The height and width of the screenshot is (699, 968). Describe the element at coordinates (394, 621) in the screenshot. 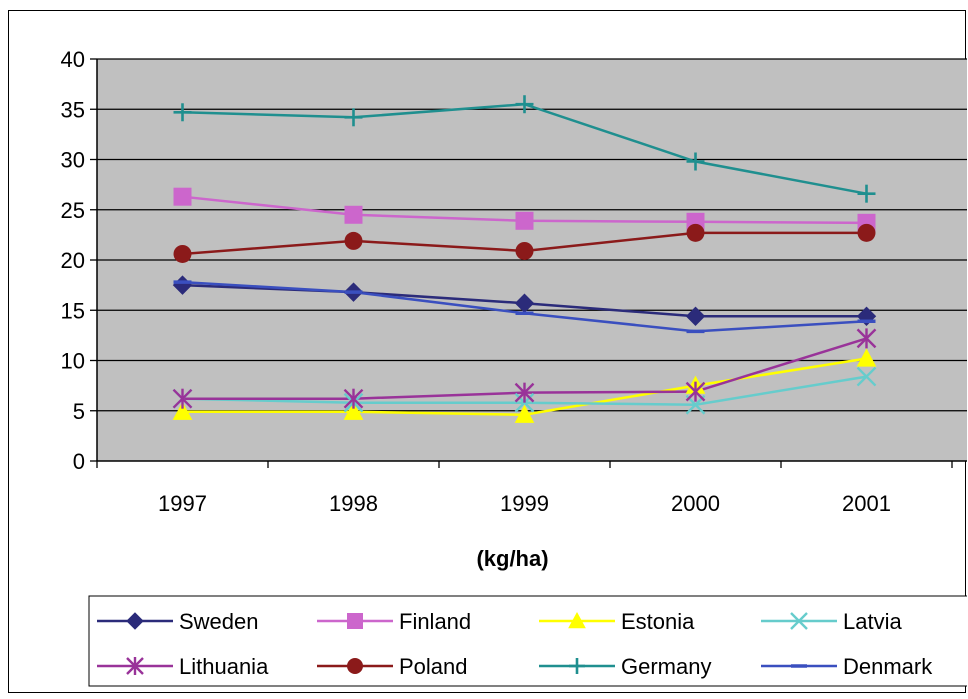

I see `legend-item-finland: Finland` at that location.